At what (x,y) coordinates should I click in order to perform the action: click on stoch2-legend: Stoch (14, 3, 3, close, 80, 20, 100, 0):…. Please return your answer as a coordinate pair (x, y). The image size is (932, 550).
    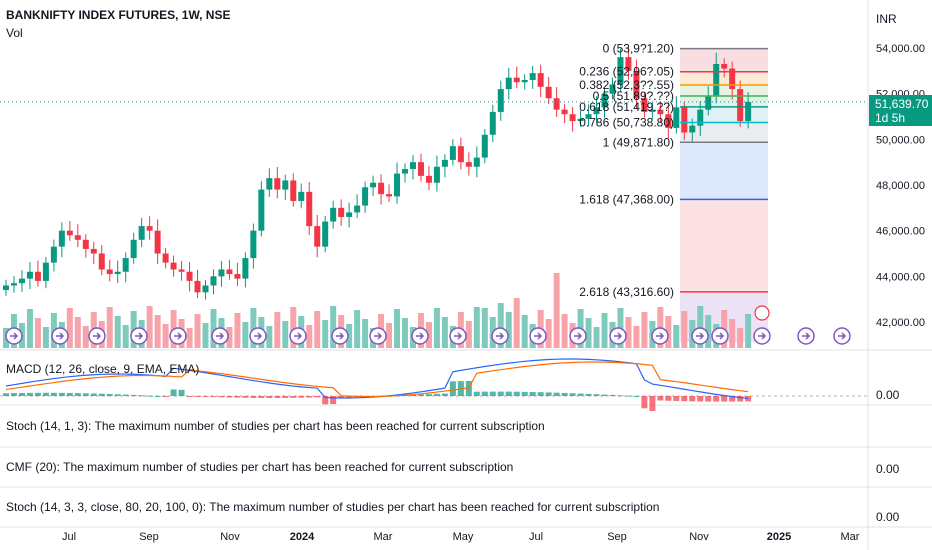
    Looking at the image, I should click on (333, 507).